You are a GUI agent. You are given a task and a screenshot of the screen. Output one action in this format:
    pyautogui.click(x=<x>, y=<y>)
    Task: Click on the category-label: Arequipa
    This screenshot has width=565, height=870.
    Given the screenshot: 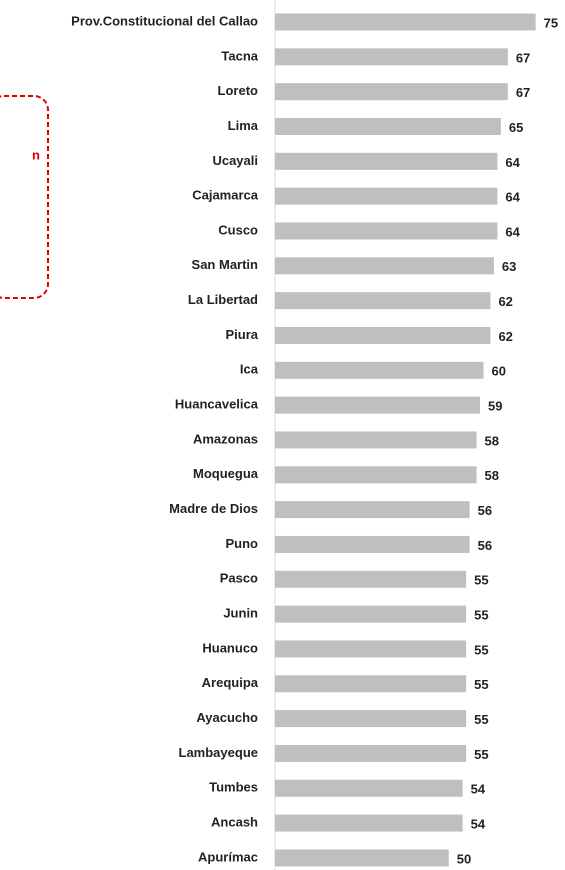 What is the action you would take?
    pyautogui.click(x=230, y=682)
    